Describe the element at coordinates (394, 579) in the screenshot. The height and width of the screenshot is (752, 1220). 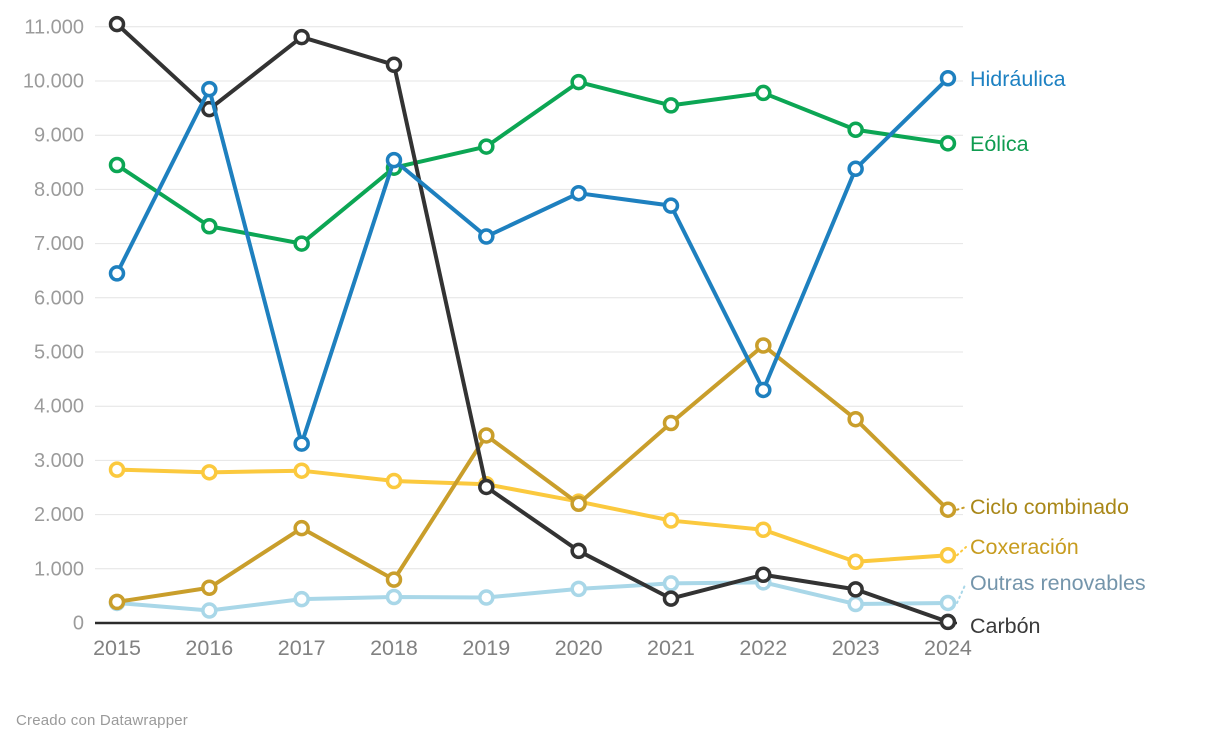
I see `point-ciclo-combinado-2018` at that location.